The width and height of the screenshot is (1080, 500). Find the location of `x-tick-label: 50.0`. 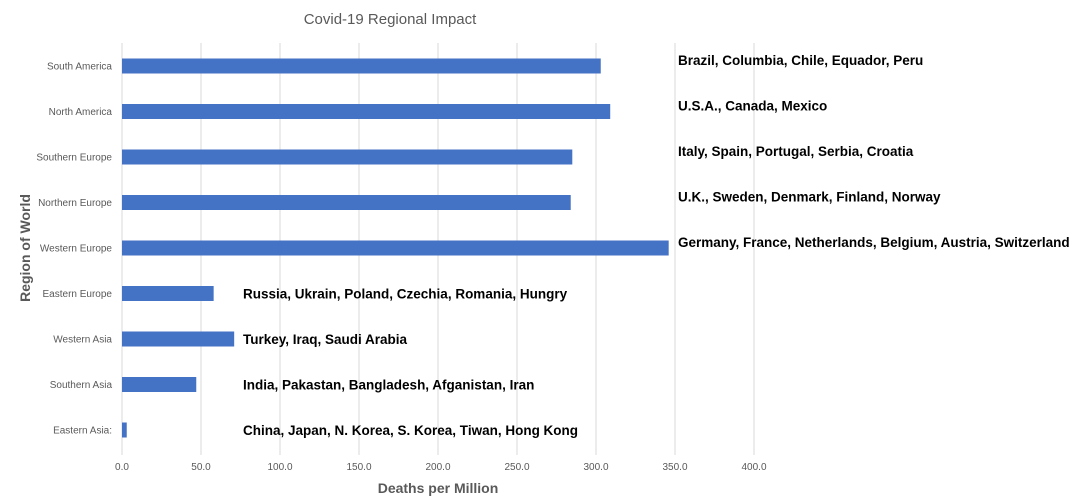

x-tick-label: 50.0 is located at coordinates (201, 467).